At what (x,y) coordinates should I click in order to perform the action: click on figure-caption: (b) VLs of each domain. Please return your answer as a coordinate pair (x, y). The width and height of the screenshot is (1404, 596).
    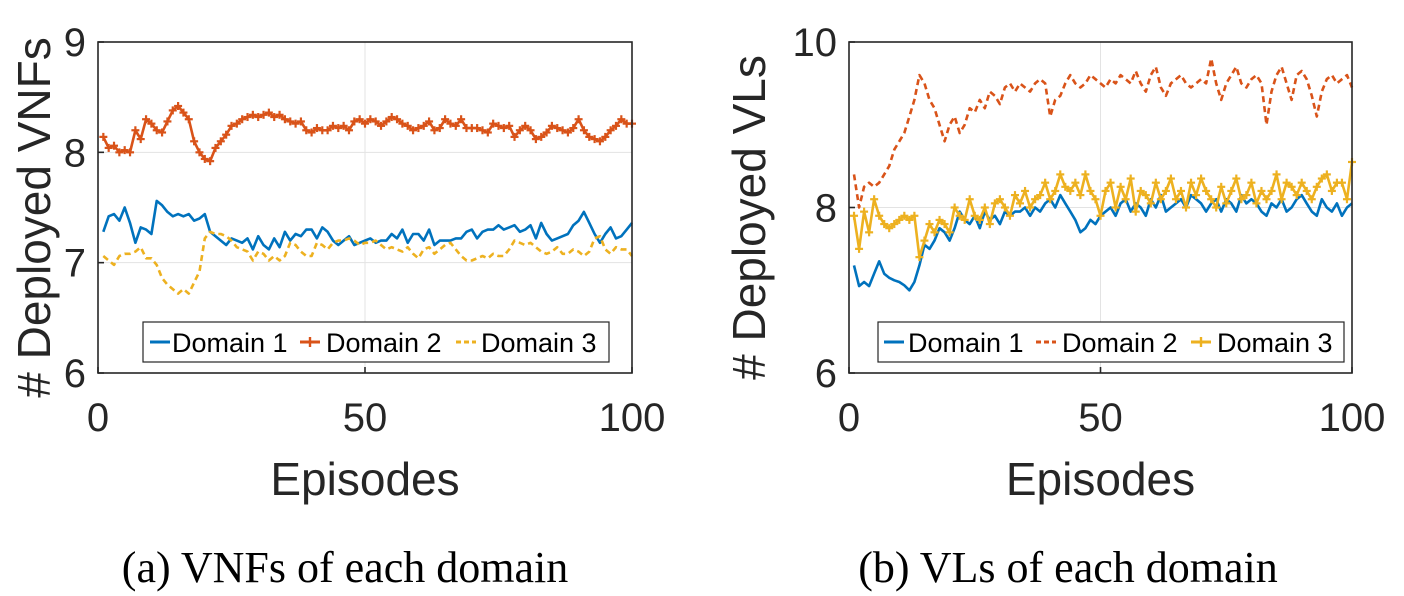
    Looking at the image, I should click on (1068, 567).